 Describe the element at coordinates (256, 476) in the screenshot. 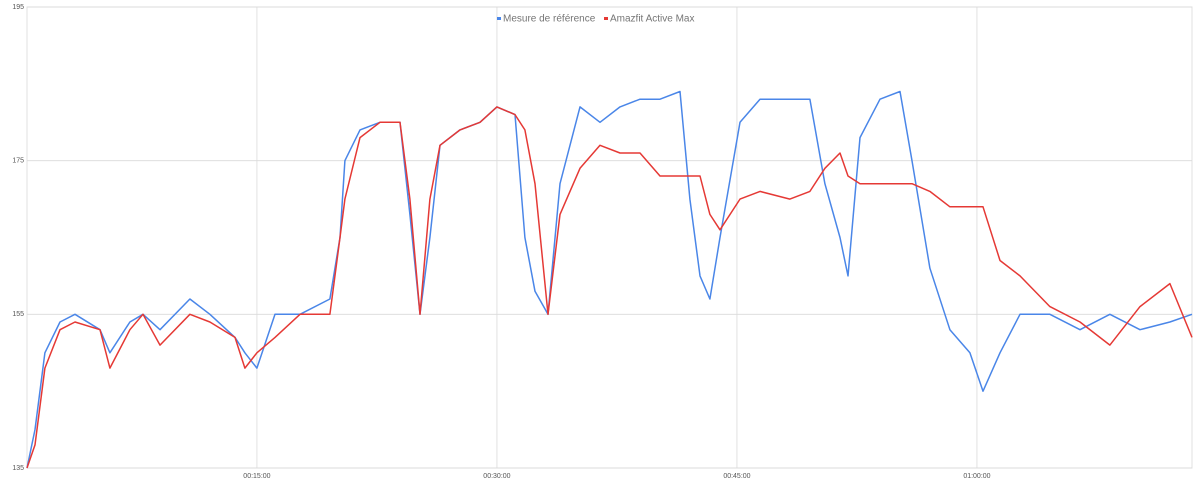

I see `x-tick-label: 00:15:00` at that location.